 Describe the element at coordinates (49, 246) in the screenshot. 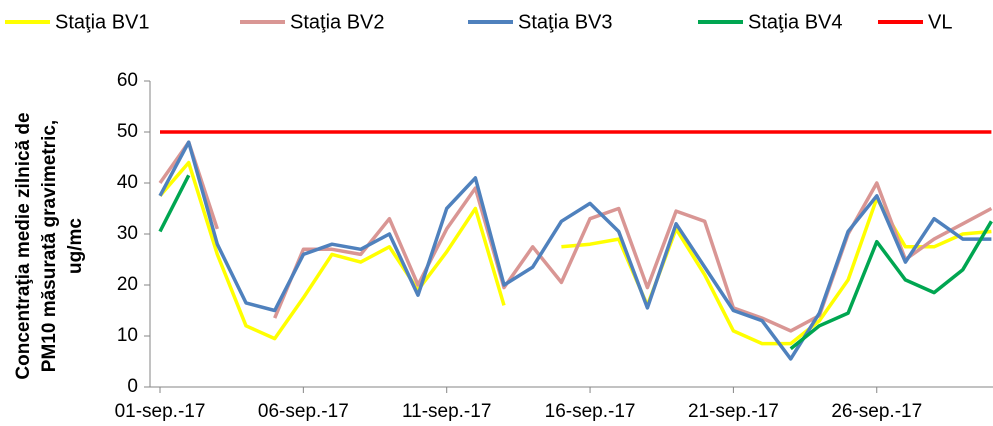

I see `y-axis-label: PM10 măsurată gravimetric,` at that location.